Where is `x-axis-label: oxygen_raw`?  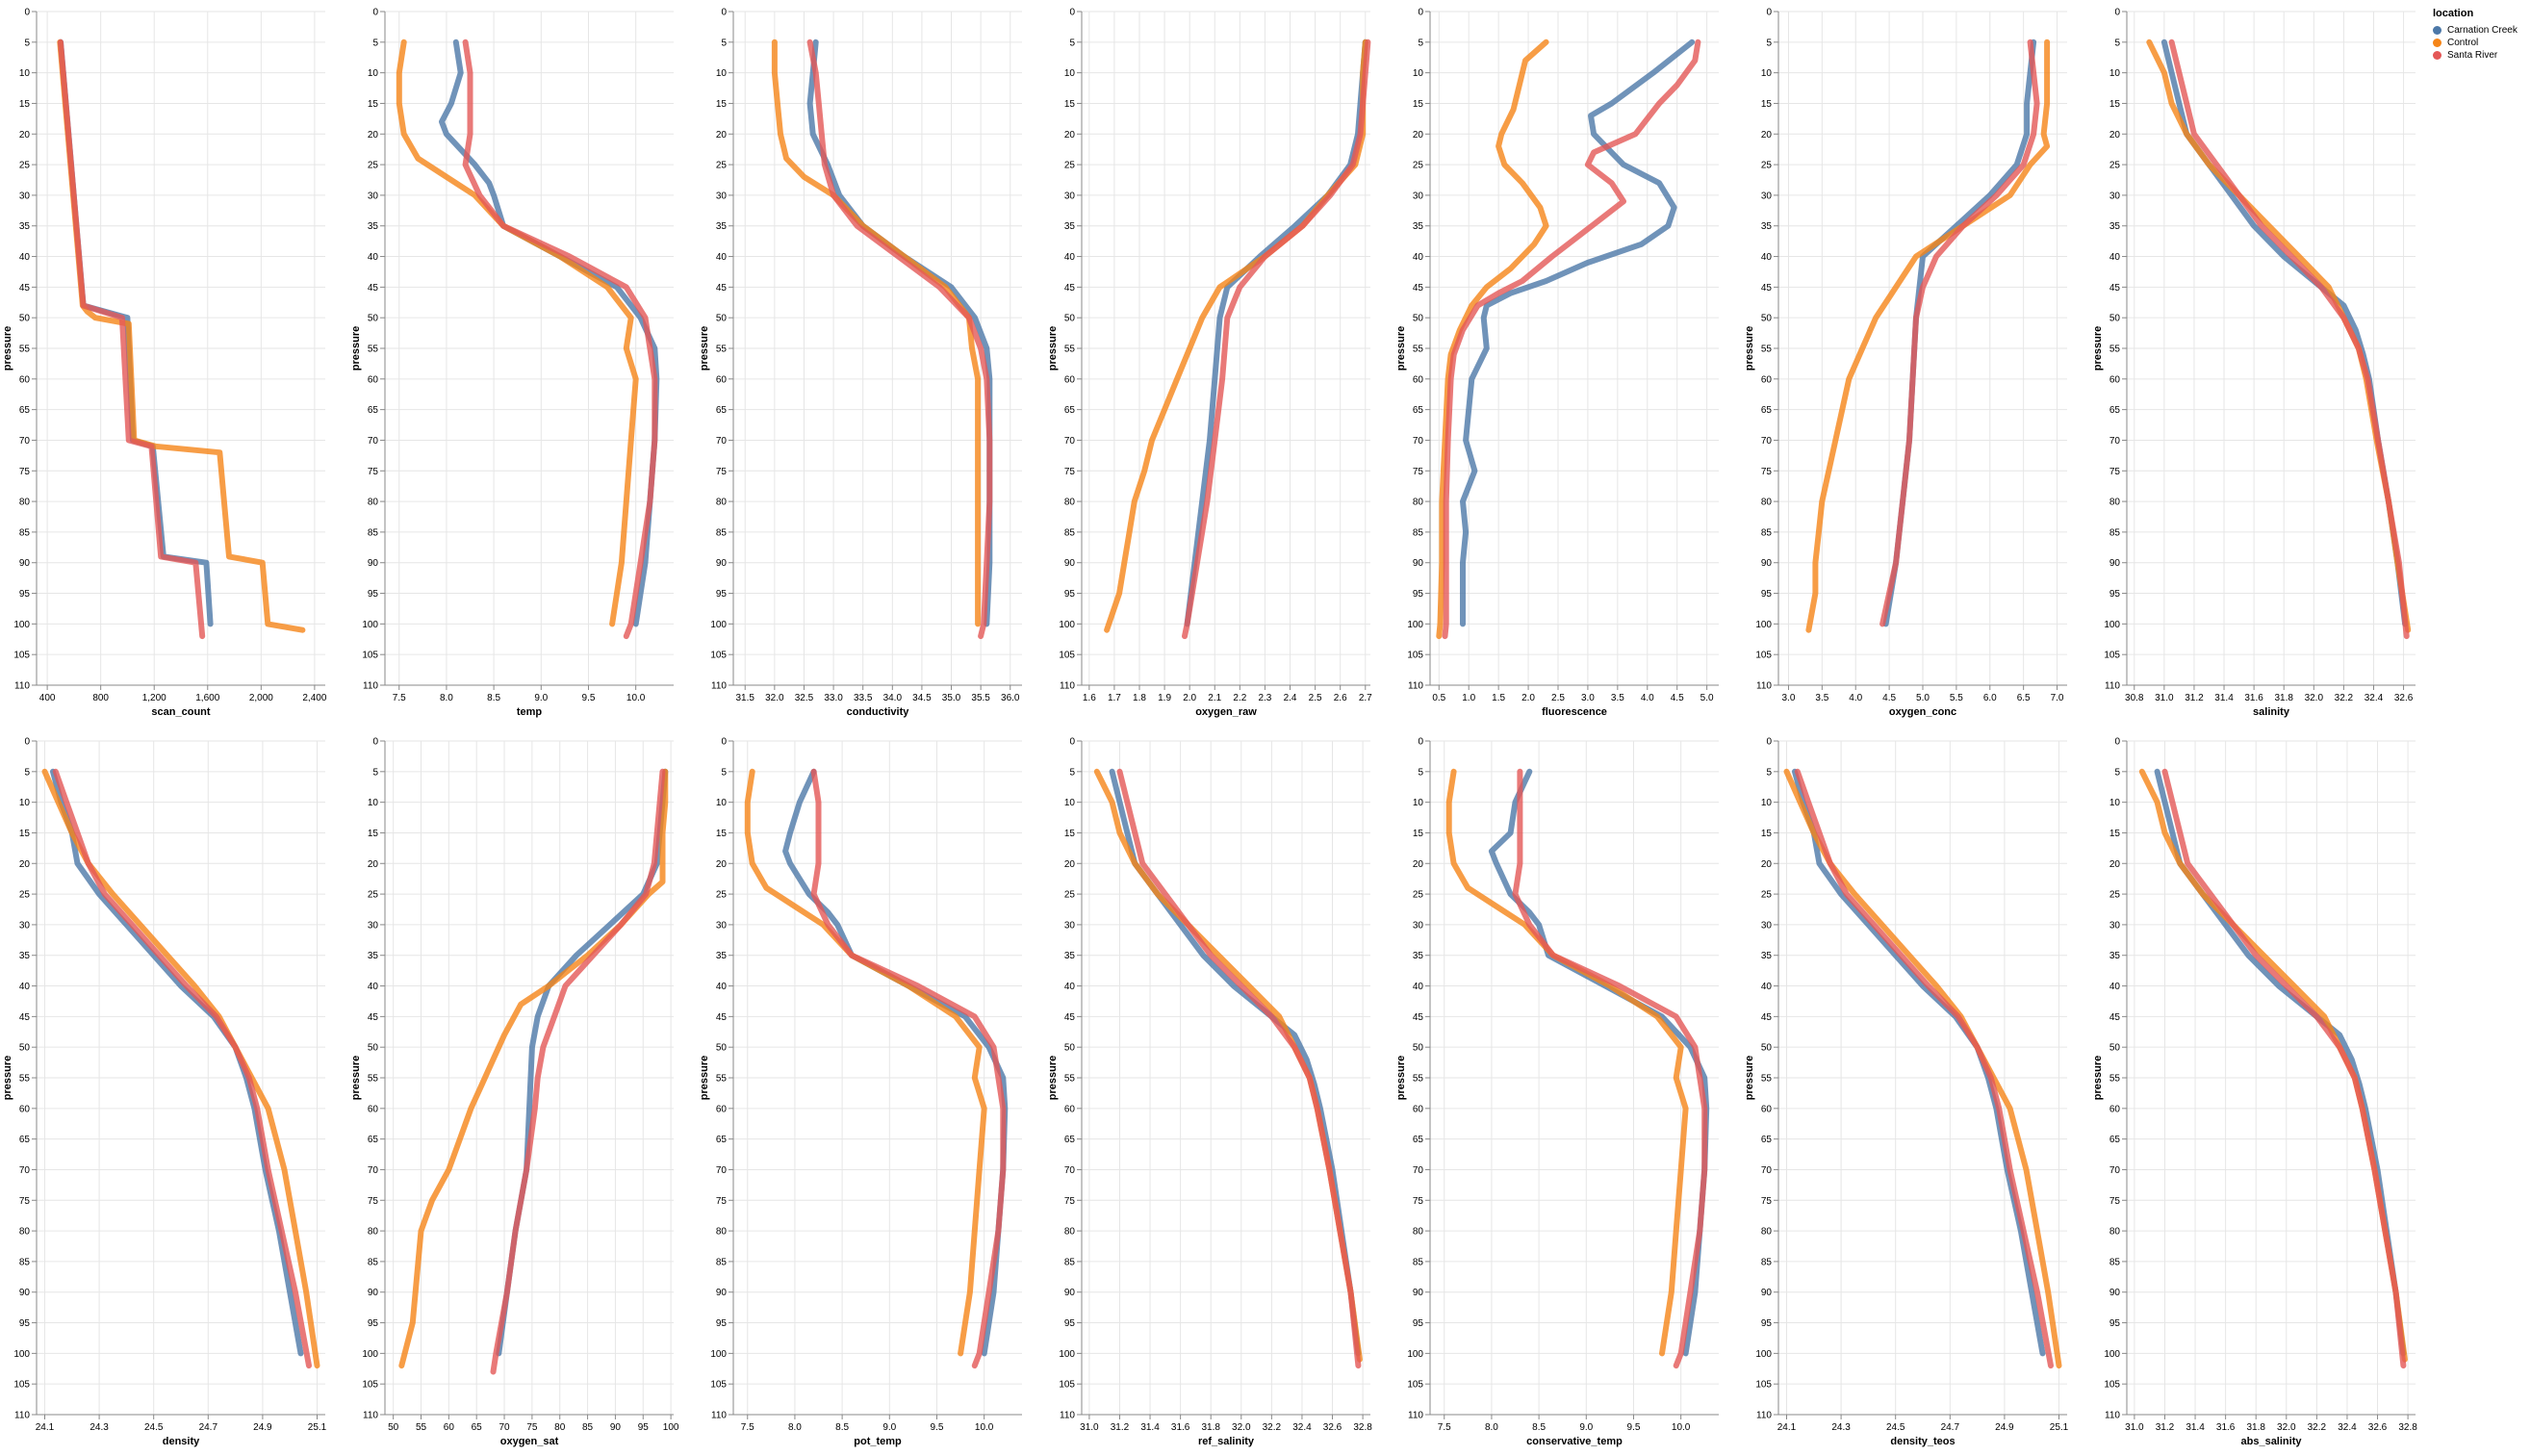 x-axis-label: oxygen_raw is located at coordinates (1226, 712).